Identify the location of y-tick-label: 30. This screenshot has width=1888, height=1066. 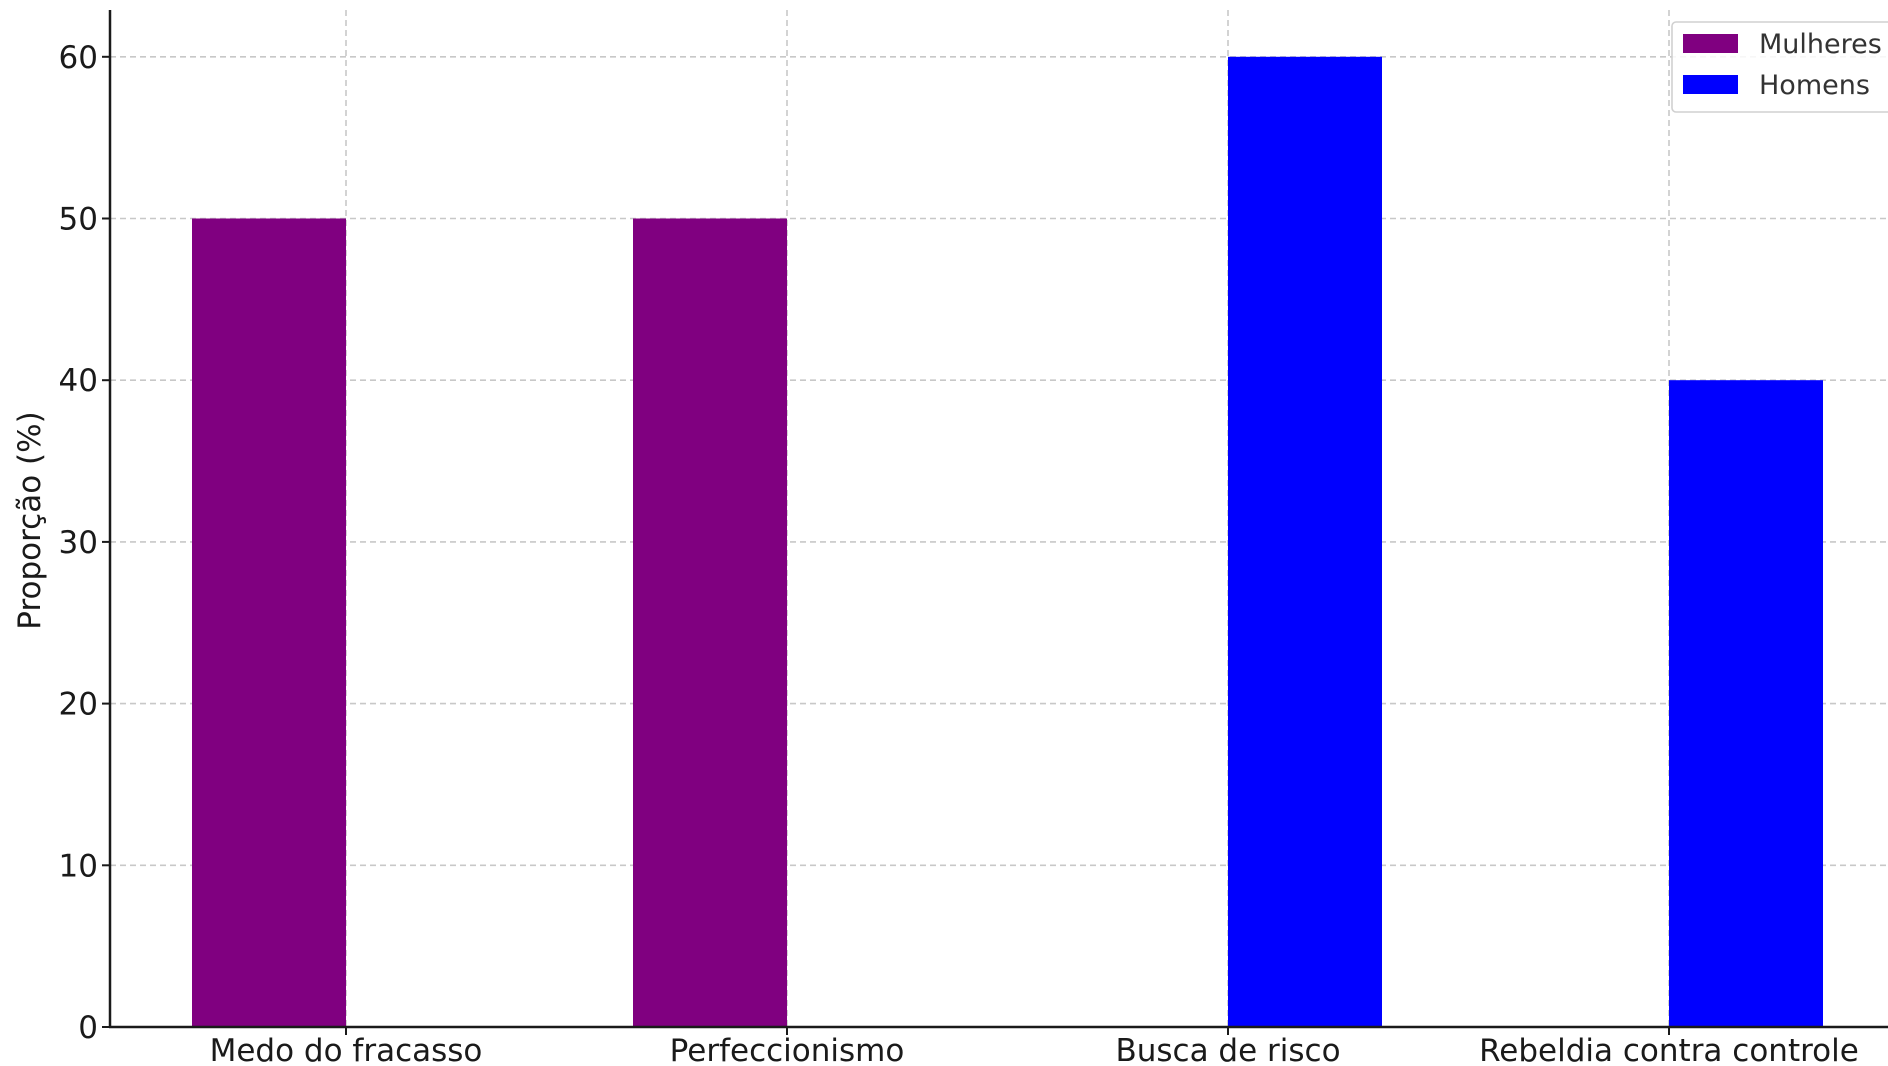
(78, 543).